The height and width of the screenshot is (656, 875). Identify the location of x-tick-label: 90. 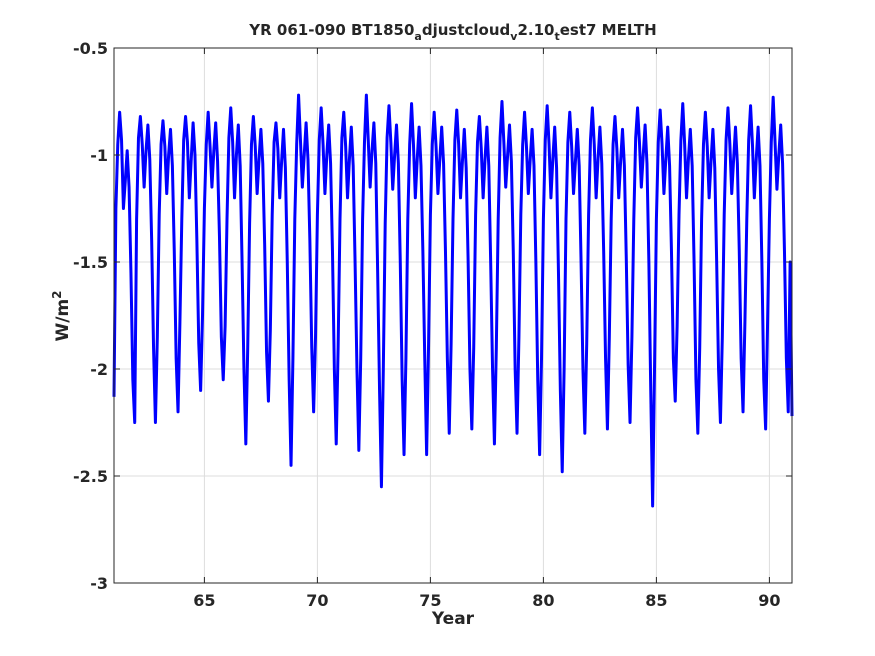
(769, 600).